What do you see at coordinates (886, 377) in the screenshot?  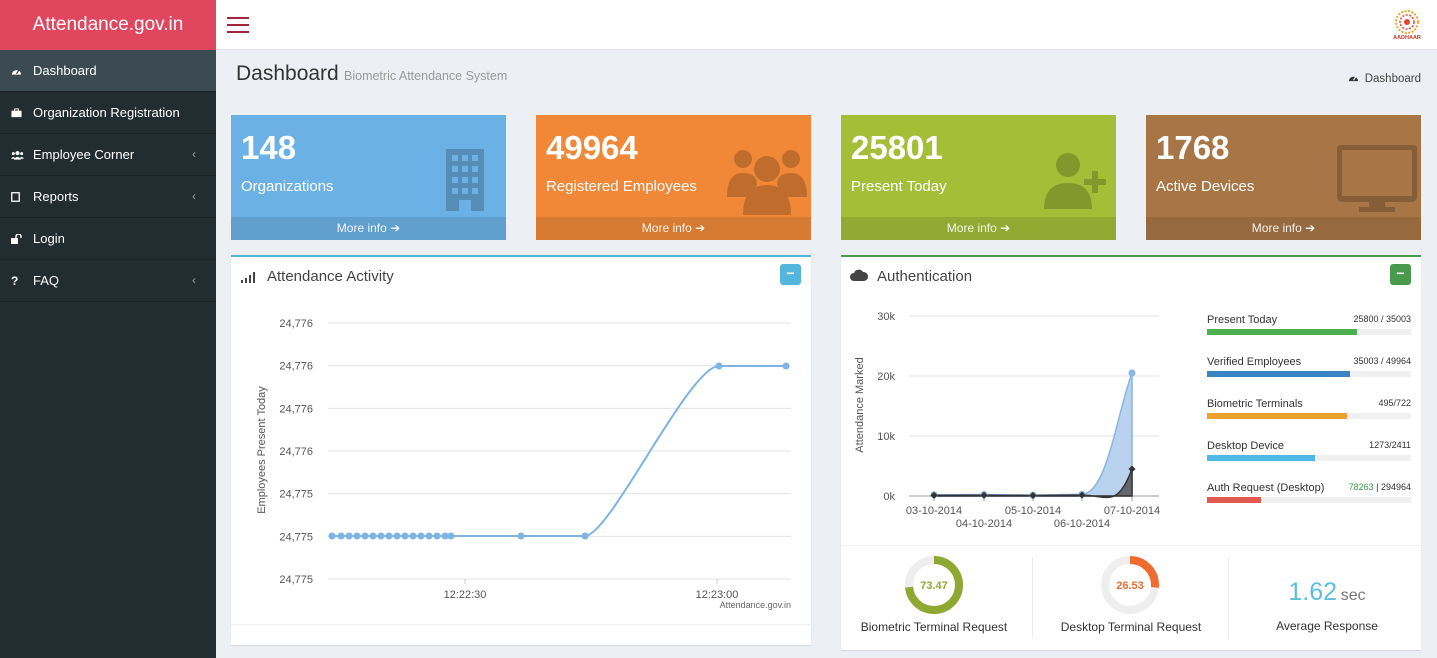 I see `y-tick-label: 20k` at bounding box center [886, 377].